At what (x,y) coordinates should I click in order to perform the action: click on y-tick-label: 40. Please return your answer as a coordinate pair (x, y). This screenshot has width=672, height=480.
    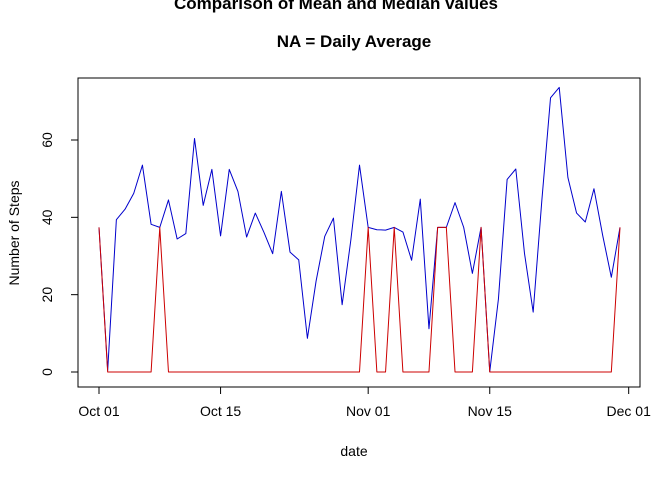
    Looking at the image, I should click on (47, 217).